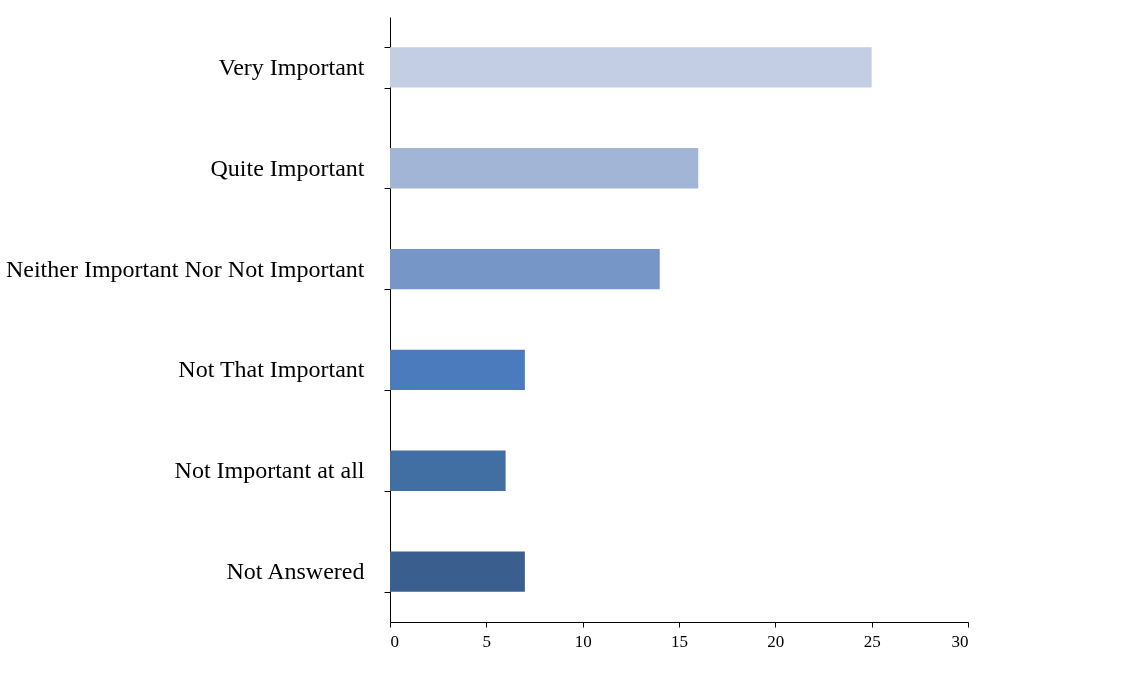 This screenshot has height=700, width=1133. I want to click on y-tick-label: Not That Important, so click(271, 369).